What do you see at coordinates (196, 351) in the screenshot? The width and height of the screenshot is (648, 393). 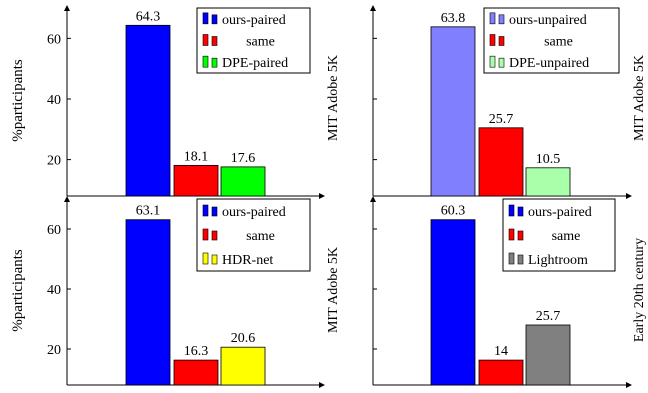 I see `data-label-same: 16.3` at bounding box center [196, 351].